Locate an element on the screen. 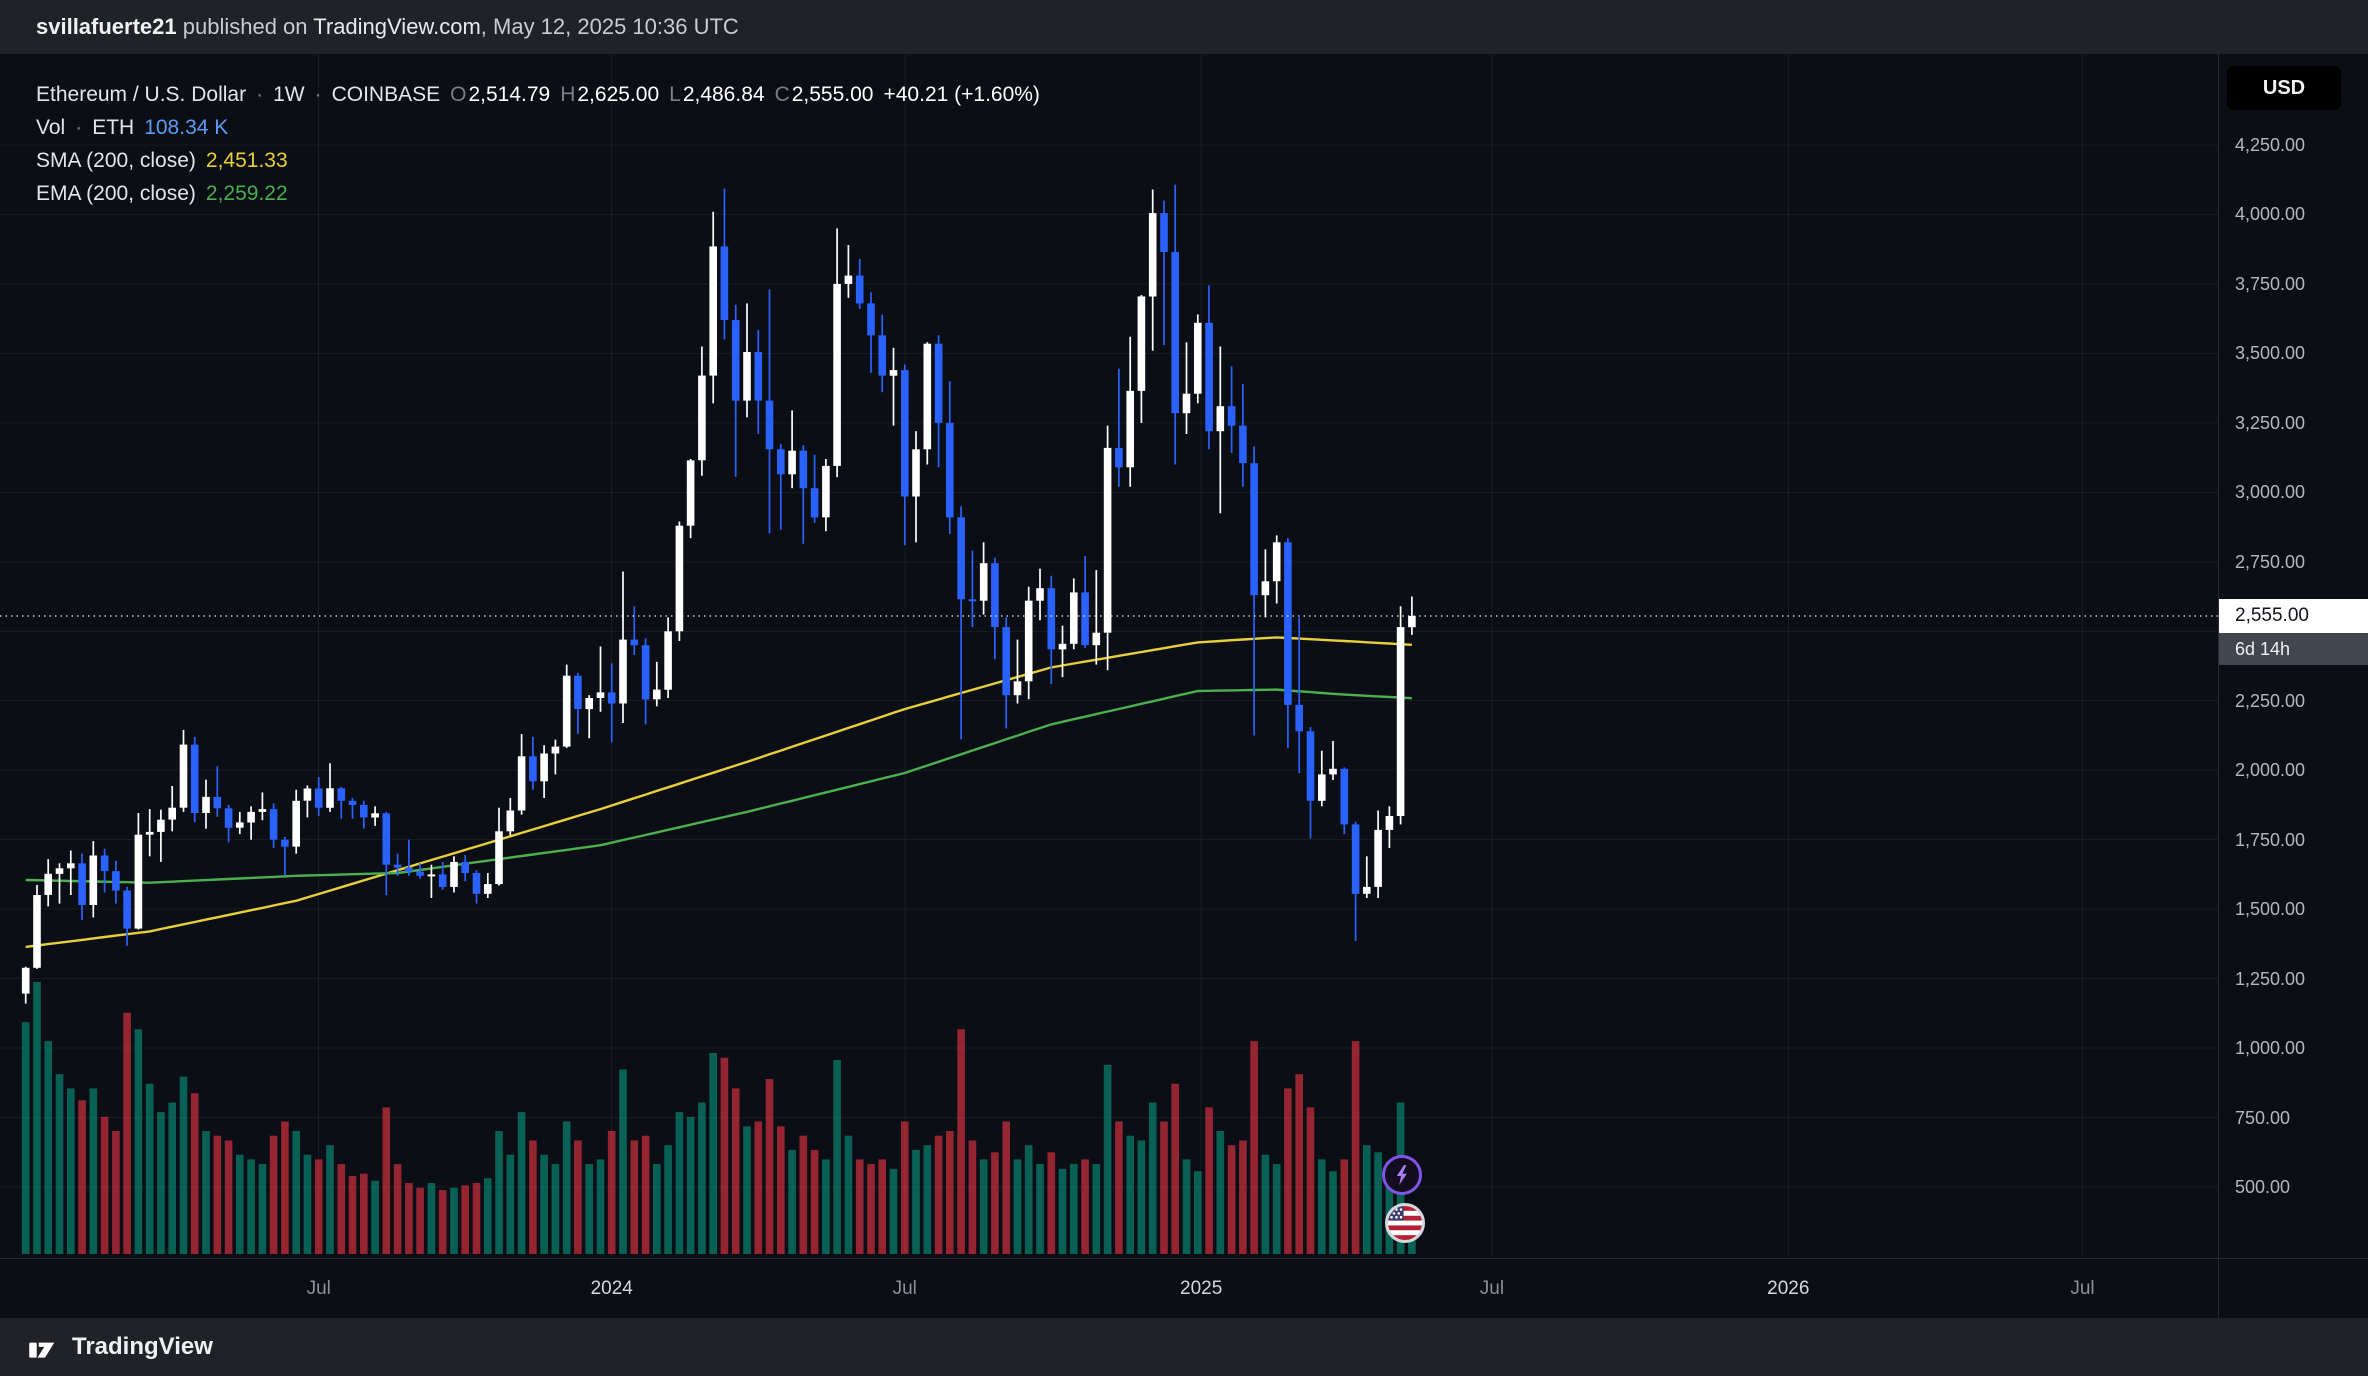 The image size is (2368, 1376). time-axis: Jul 2024 Jul 2025 Jul 2026 Jul is located at coordinates (1184, 1288).